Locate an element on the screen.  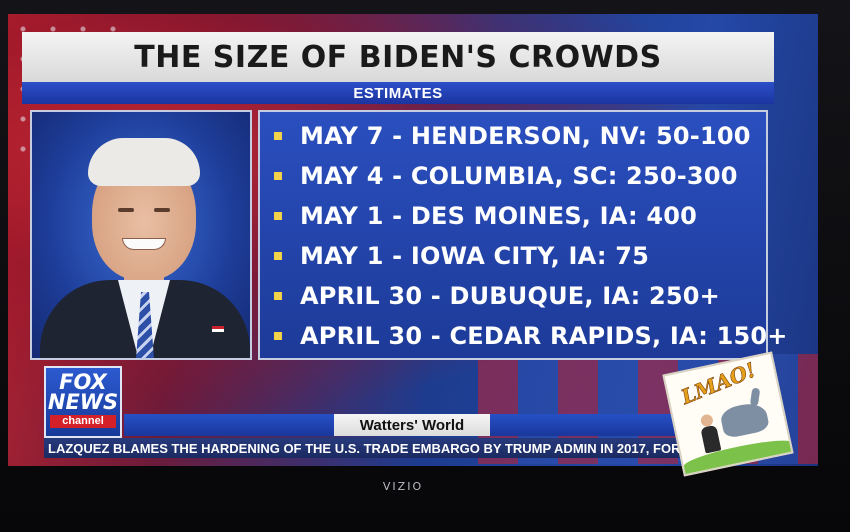
portrait-eye-right is located at coordinates (162, 210).